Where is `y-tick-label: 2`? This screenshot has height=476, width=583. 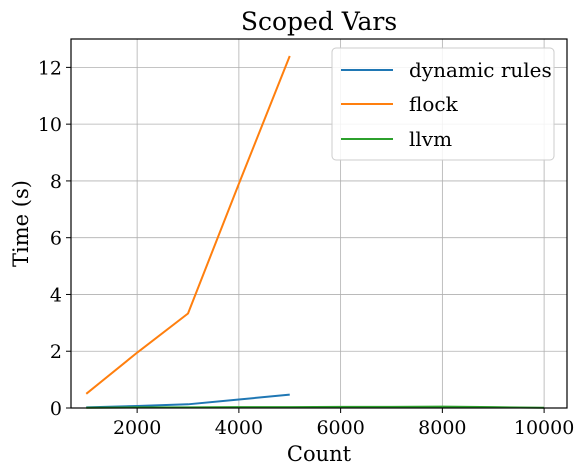 y-tick-label: 2 is located at coordinates (56, 352).